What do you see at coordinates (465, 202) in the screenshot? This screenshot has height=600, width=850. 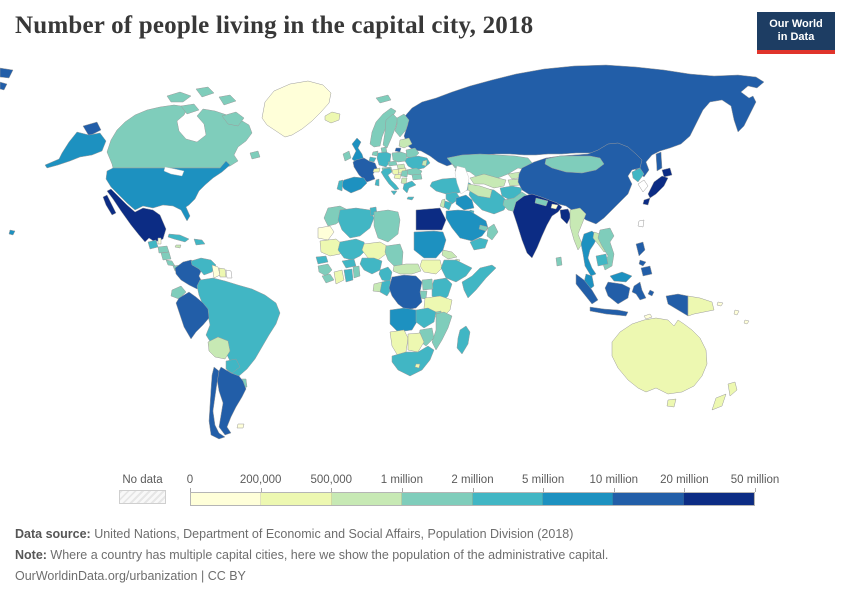 I see `country-iraq` at bounding box center [465, 202].